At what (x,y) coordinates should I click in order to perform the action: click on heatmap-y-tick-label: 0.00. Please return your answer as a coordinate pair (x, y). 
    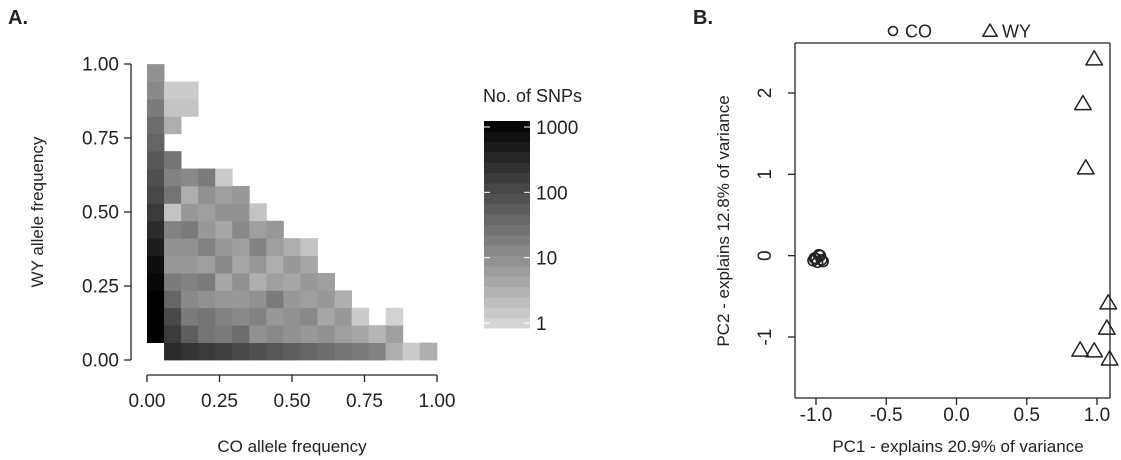
    Looking at the image, I should click on (100, 361).